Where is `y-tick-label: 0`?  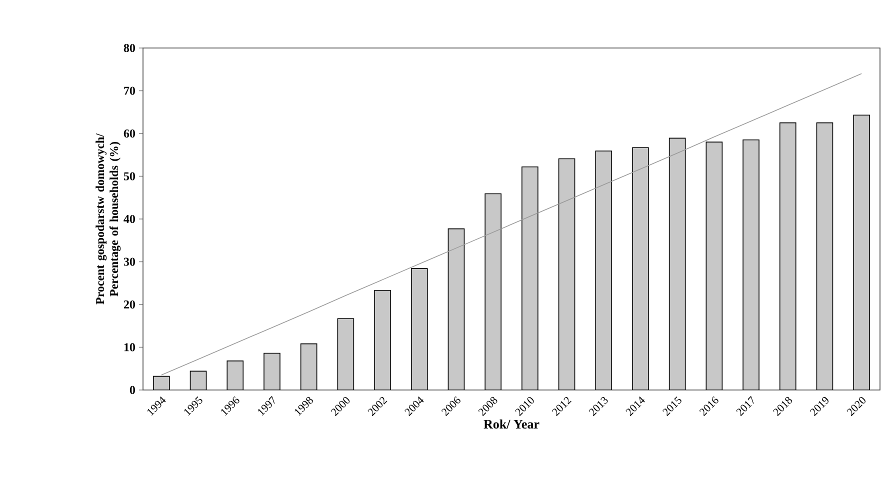
y-tick-label: 0 is located at coordinates (133, 390).